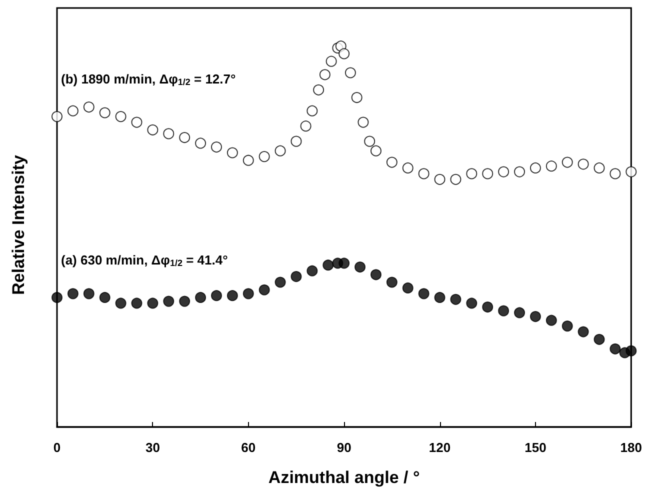 Image resolution: width=645 pixels, height=491 pixels. What do you see at coordinates (344, 447) in the screenshot?
I see `x-tick-label: 90` at bounding box center [344, 447].